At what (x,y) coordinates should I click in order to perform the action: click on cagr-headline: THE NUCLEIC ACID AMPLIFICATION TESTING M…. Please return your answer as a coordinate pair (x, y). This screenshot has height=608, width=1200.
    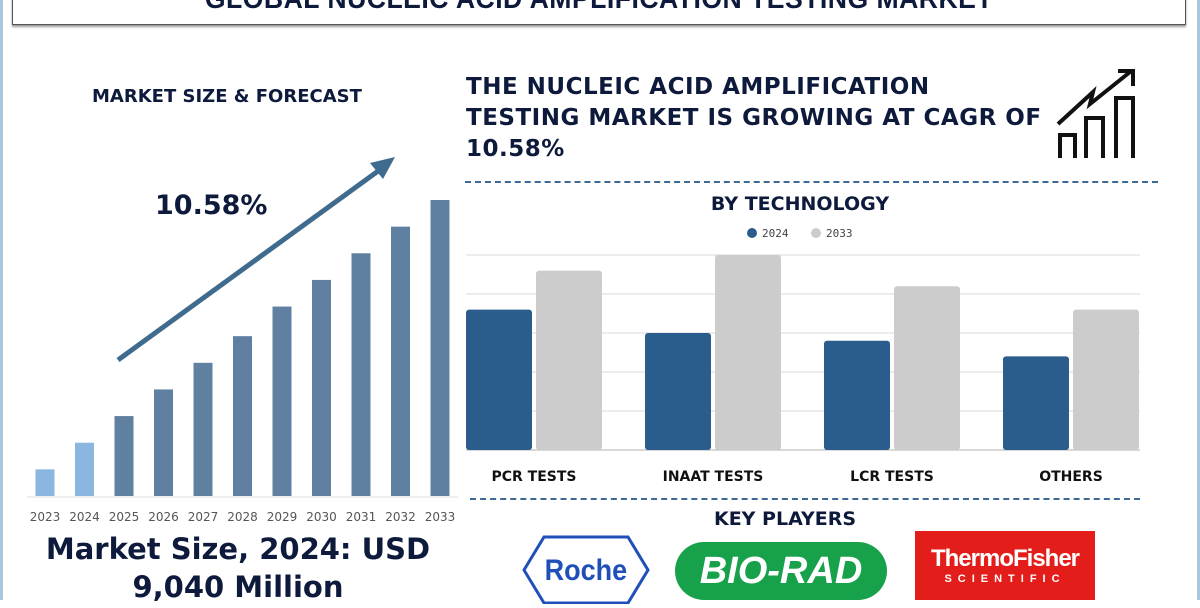
    Looking at the image, I should click on (754, 118).